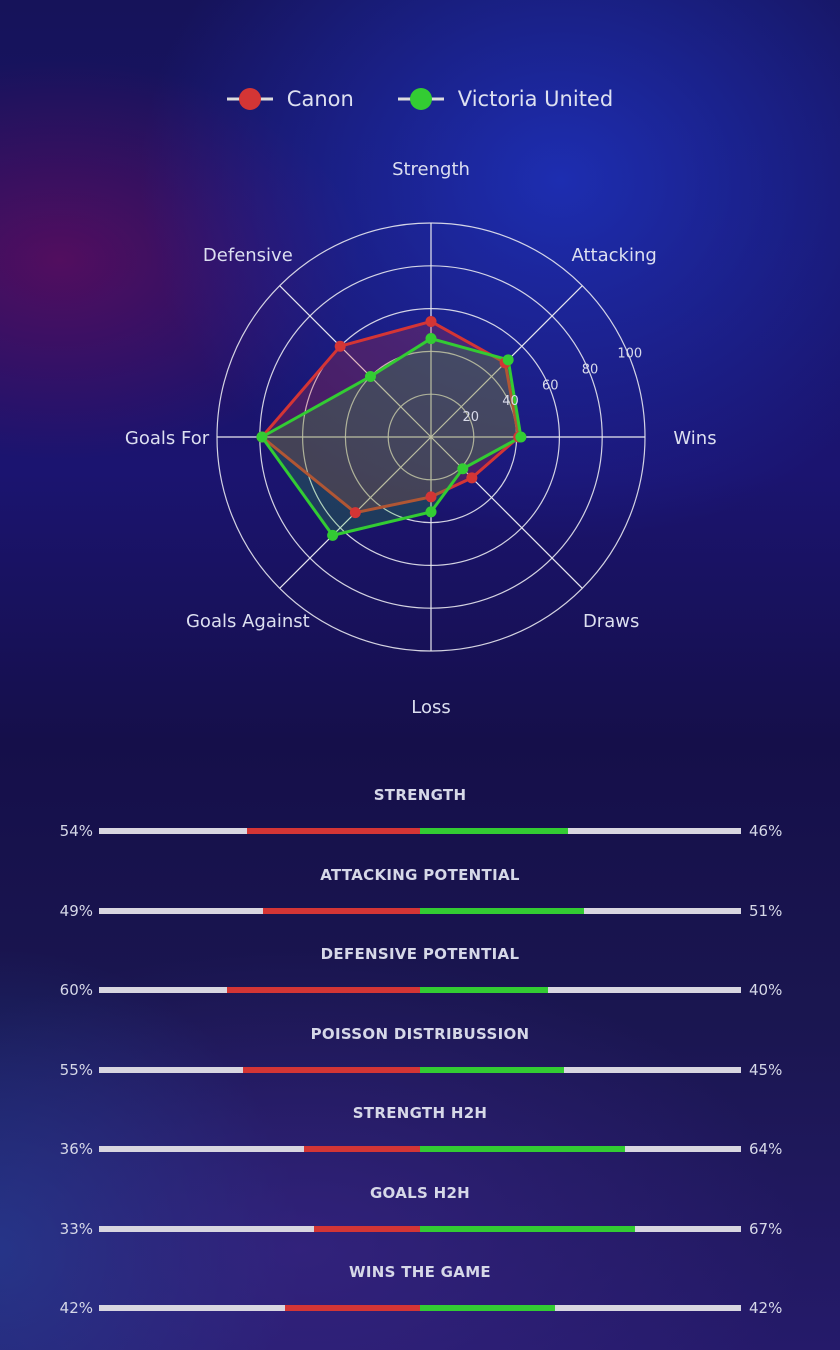 The image size is (840, 1350). What do you see at coordinates (420, 900) in the screenshot?
I see `comparison-row: ATTACKING POTENTIAL 49% 51%` at bounding box center [420, 900].